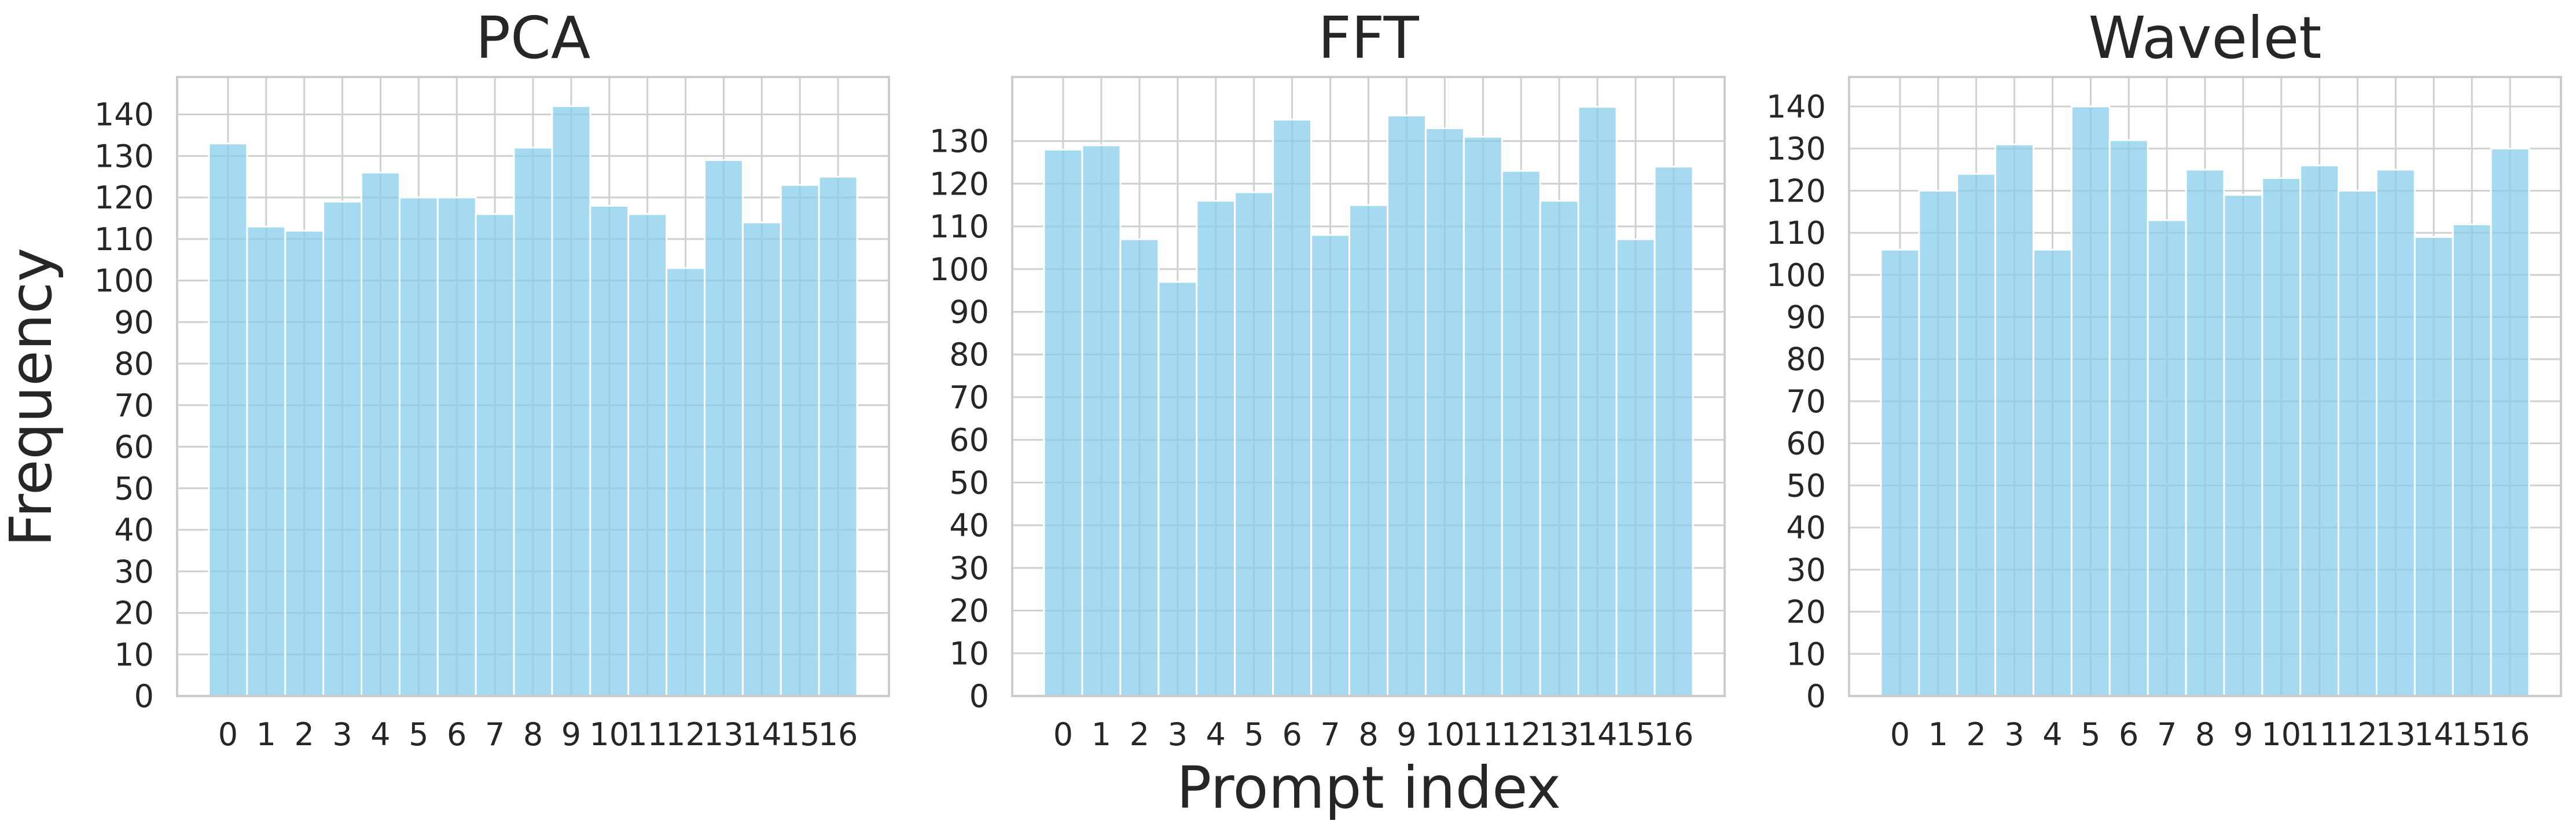 The width and height of the screenshot is (2576, 839). What do you see at coordinates (1559, 734) in the screenshot?
I see `x-tick-label: 13` at bounding box center [1559, 734].